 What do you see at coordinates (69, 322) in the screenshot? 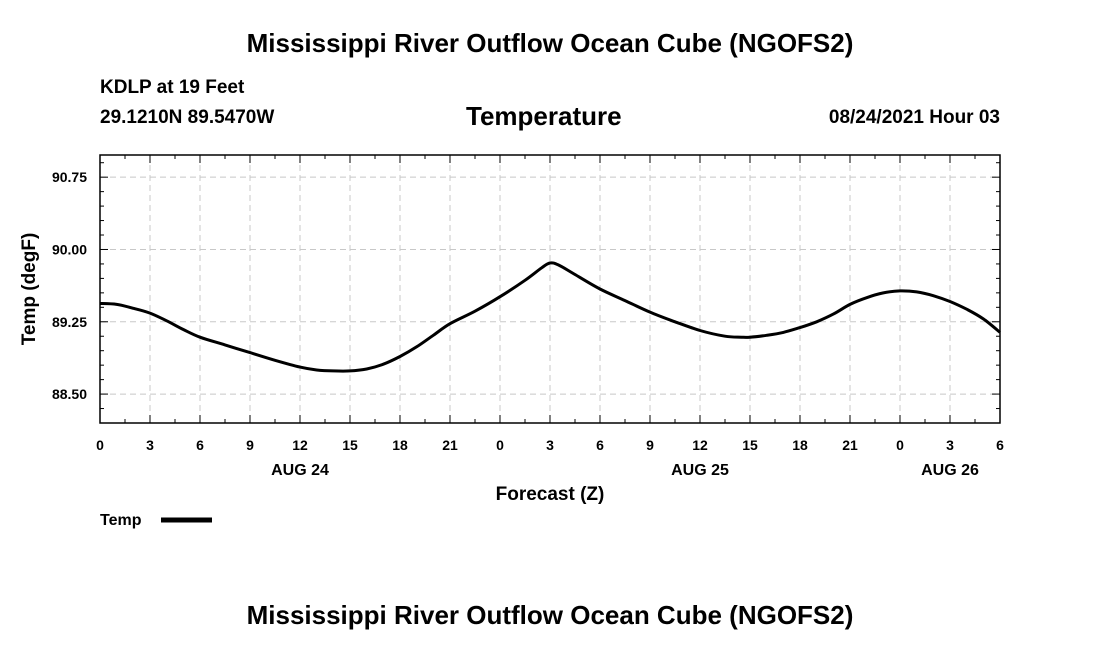
I see `y-tick-label: 89.25` at bounding box center [69, 322].